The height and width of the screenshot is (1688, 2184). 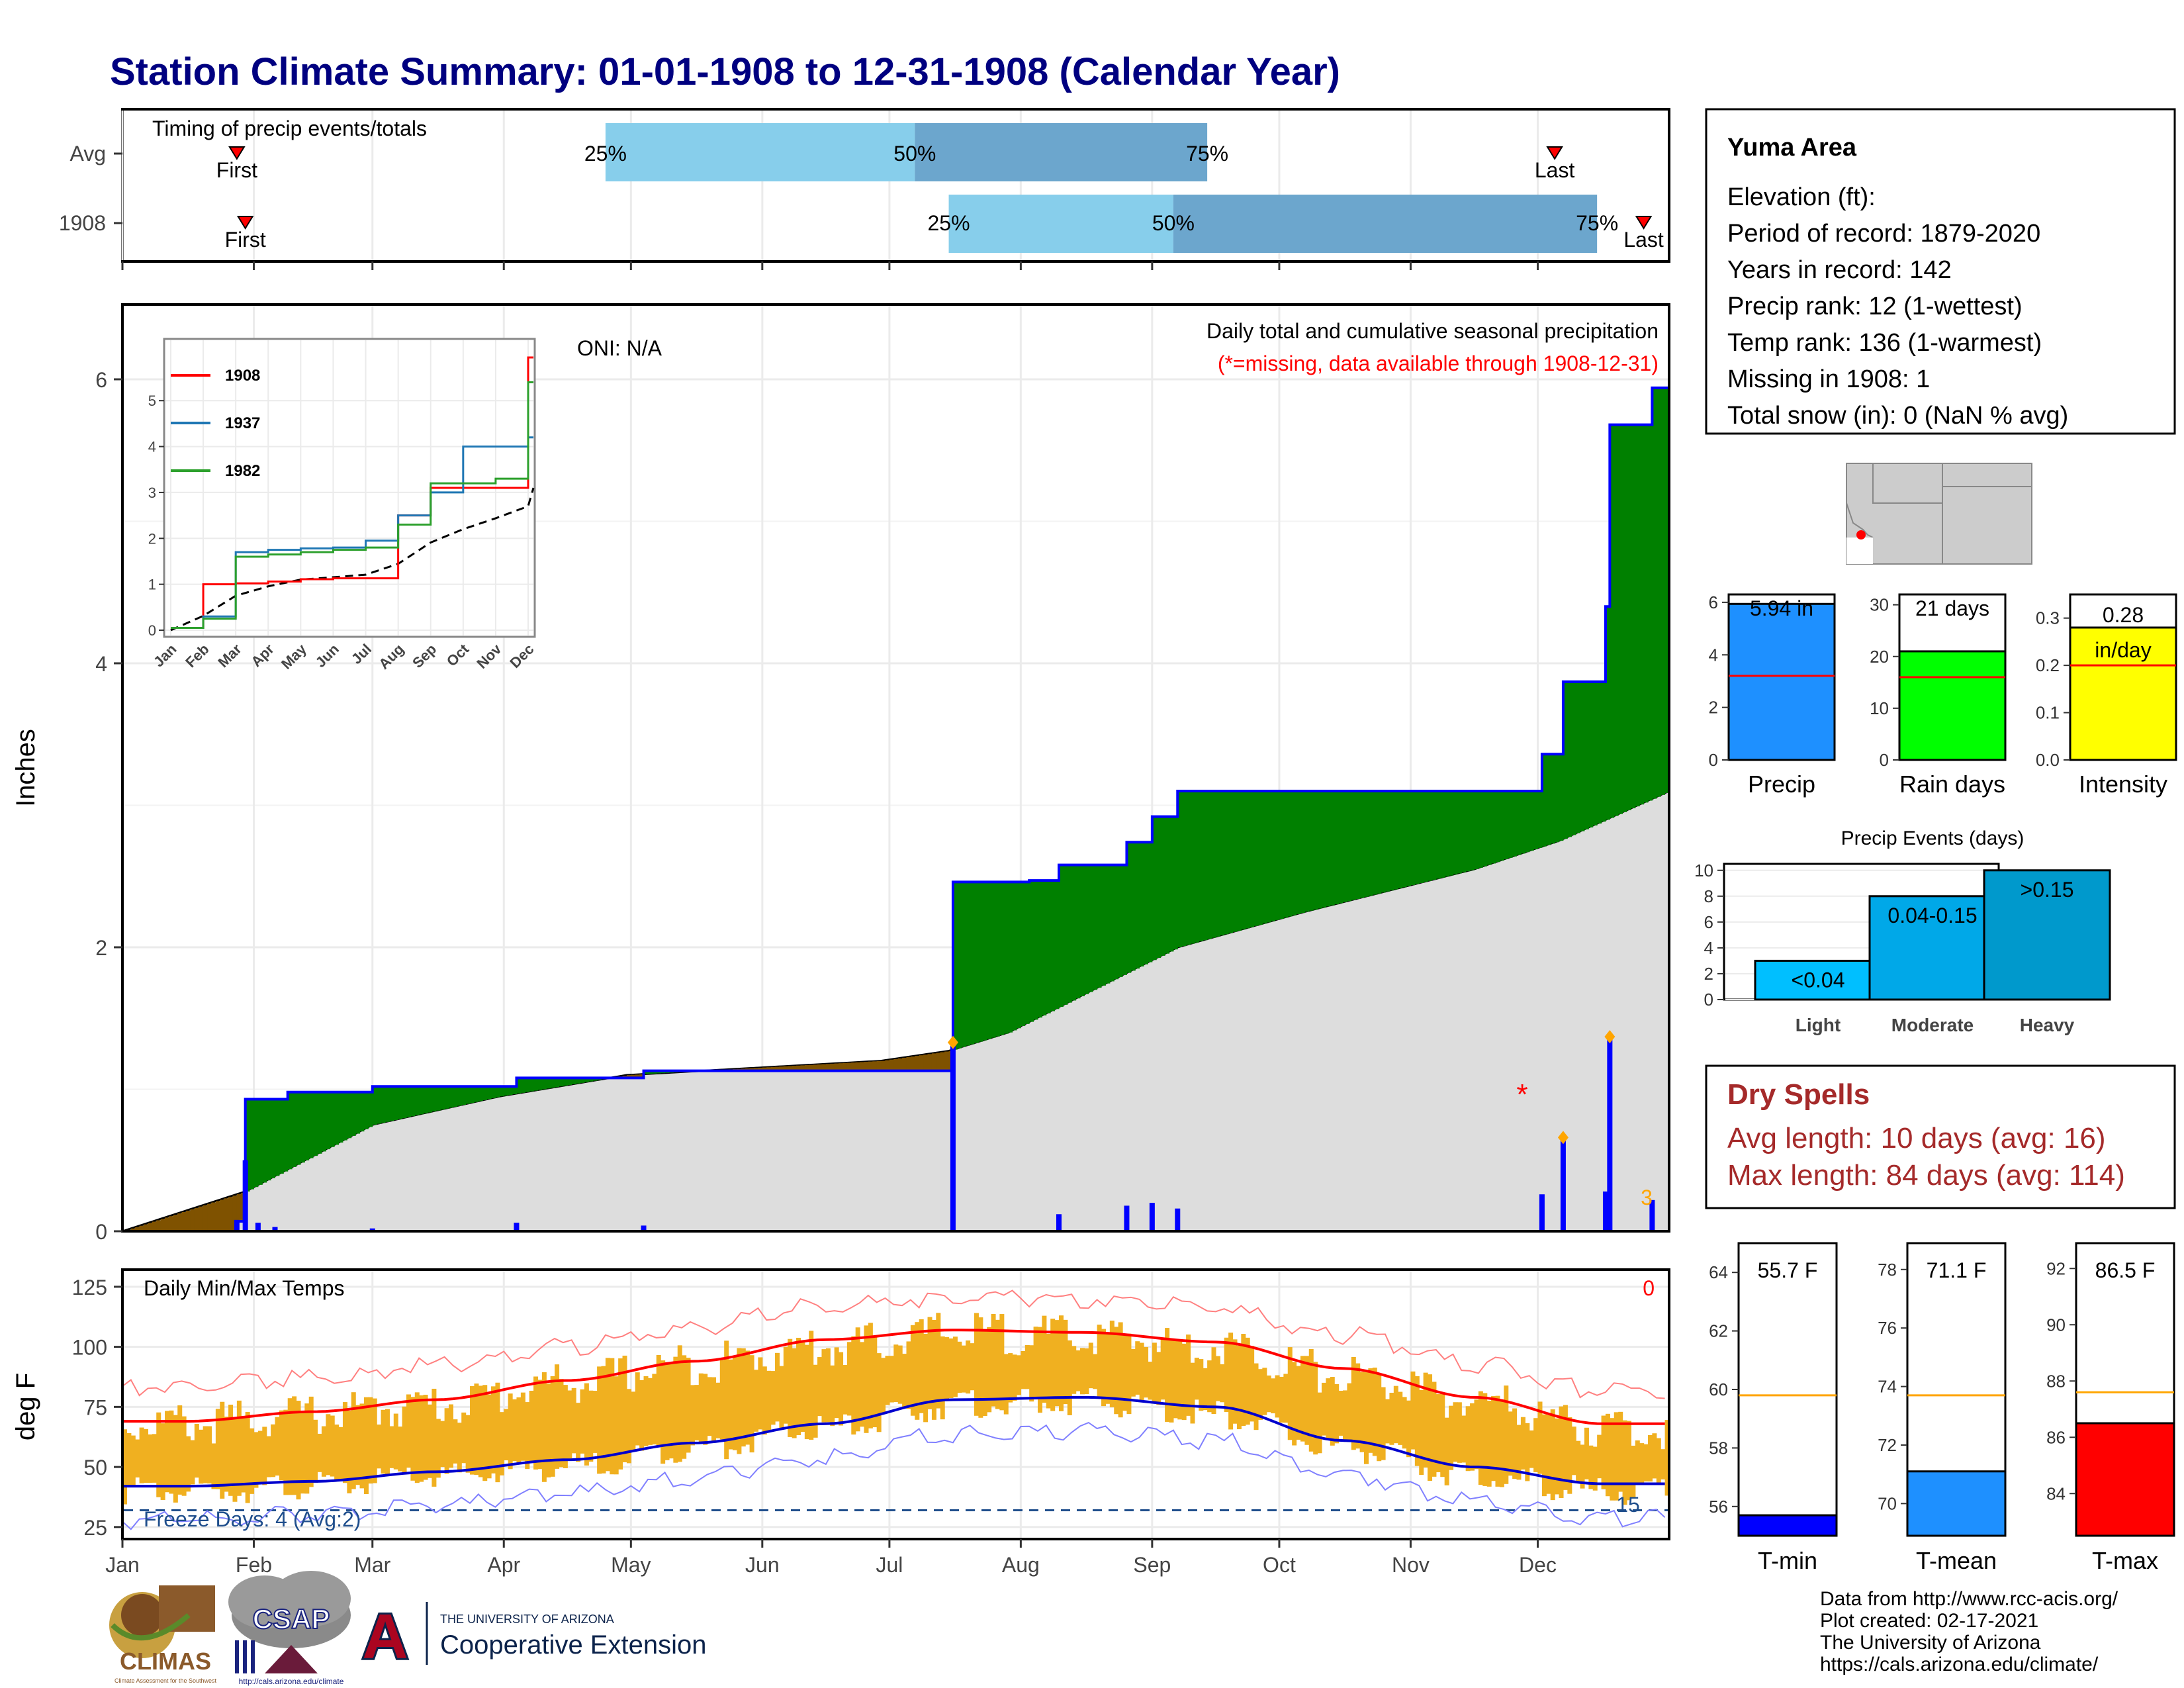 What do you see at coordinates (894, 1475) in the screenshot?
I see `record-min-line` at bounding box center [894, 1475].